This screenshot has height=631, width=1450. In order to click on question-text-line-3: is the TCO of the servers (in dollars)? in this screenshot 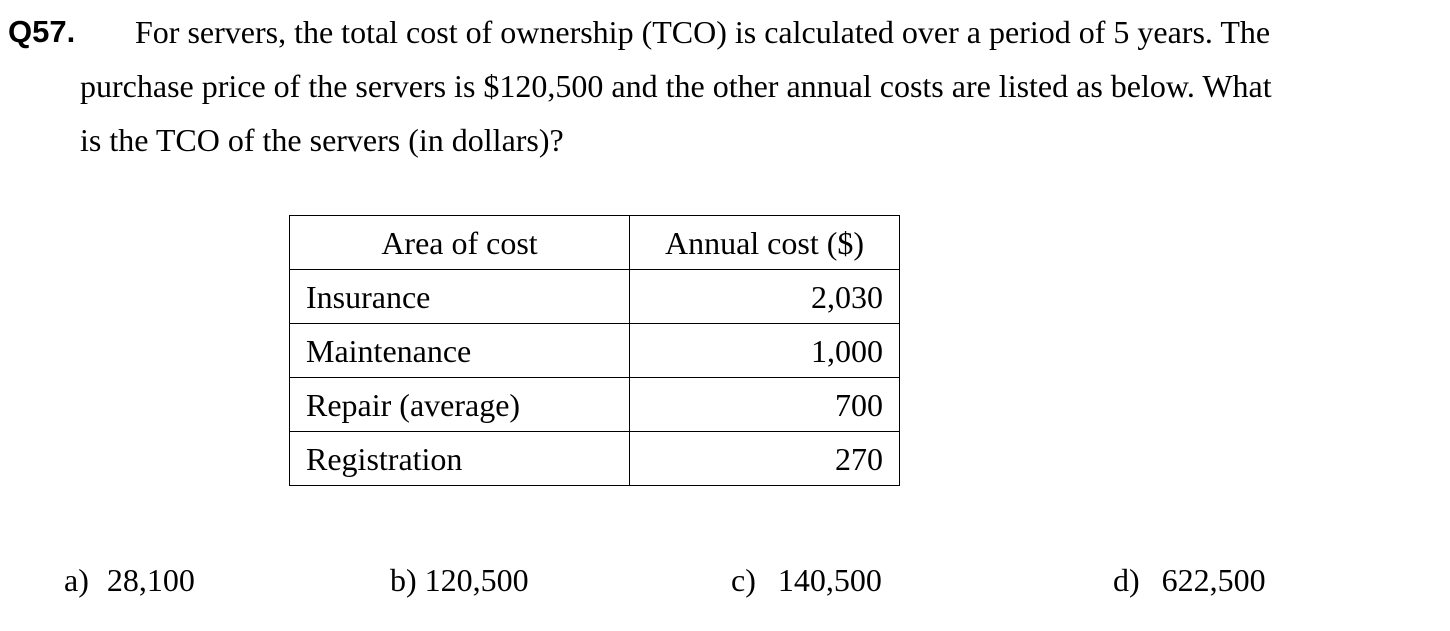, I will do `click(322, 140)`.